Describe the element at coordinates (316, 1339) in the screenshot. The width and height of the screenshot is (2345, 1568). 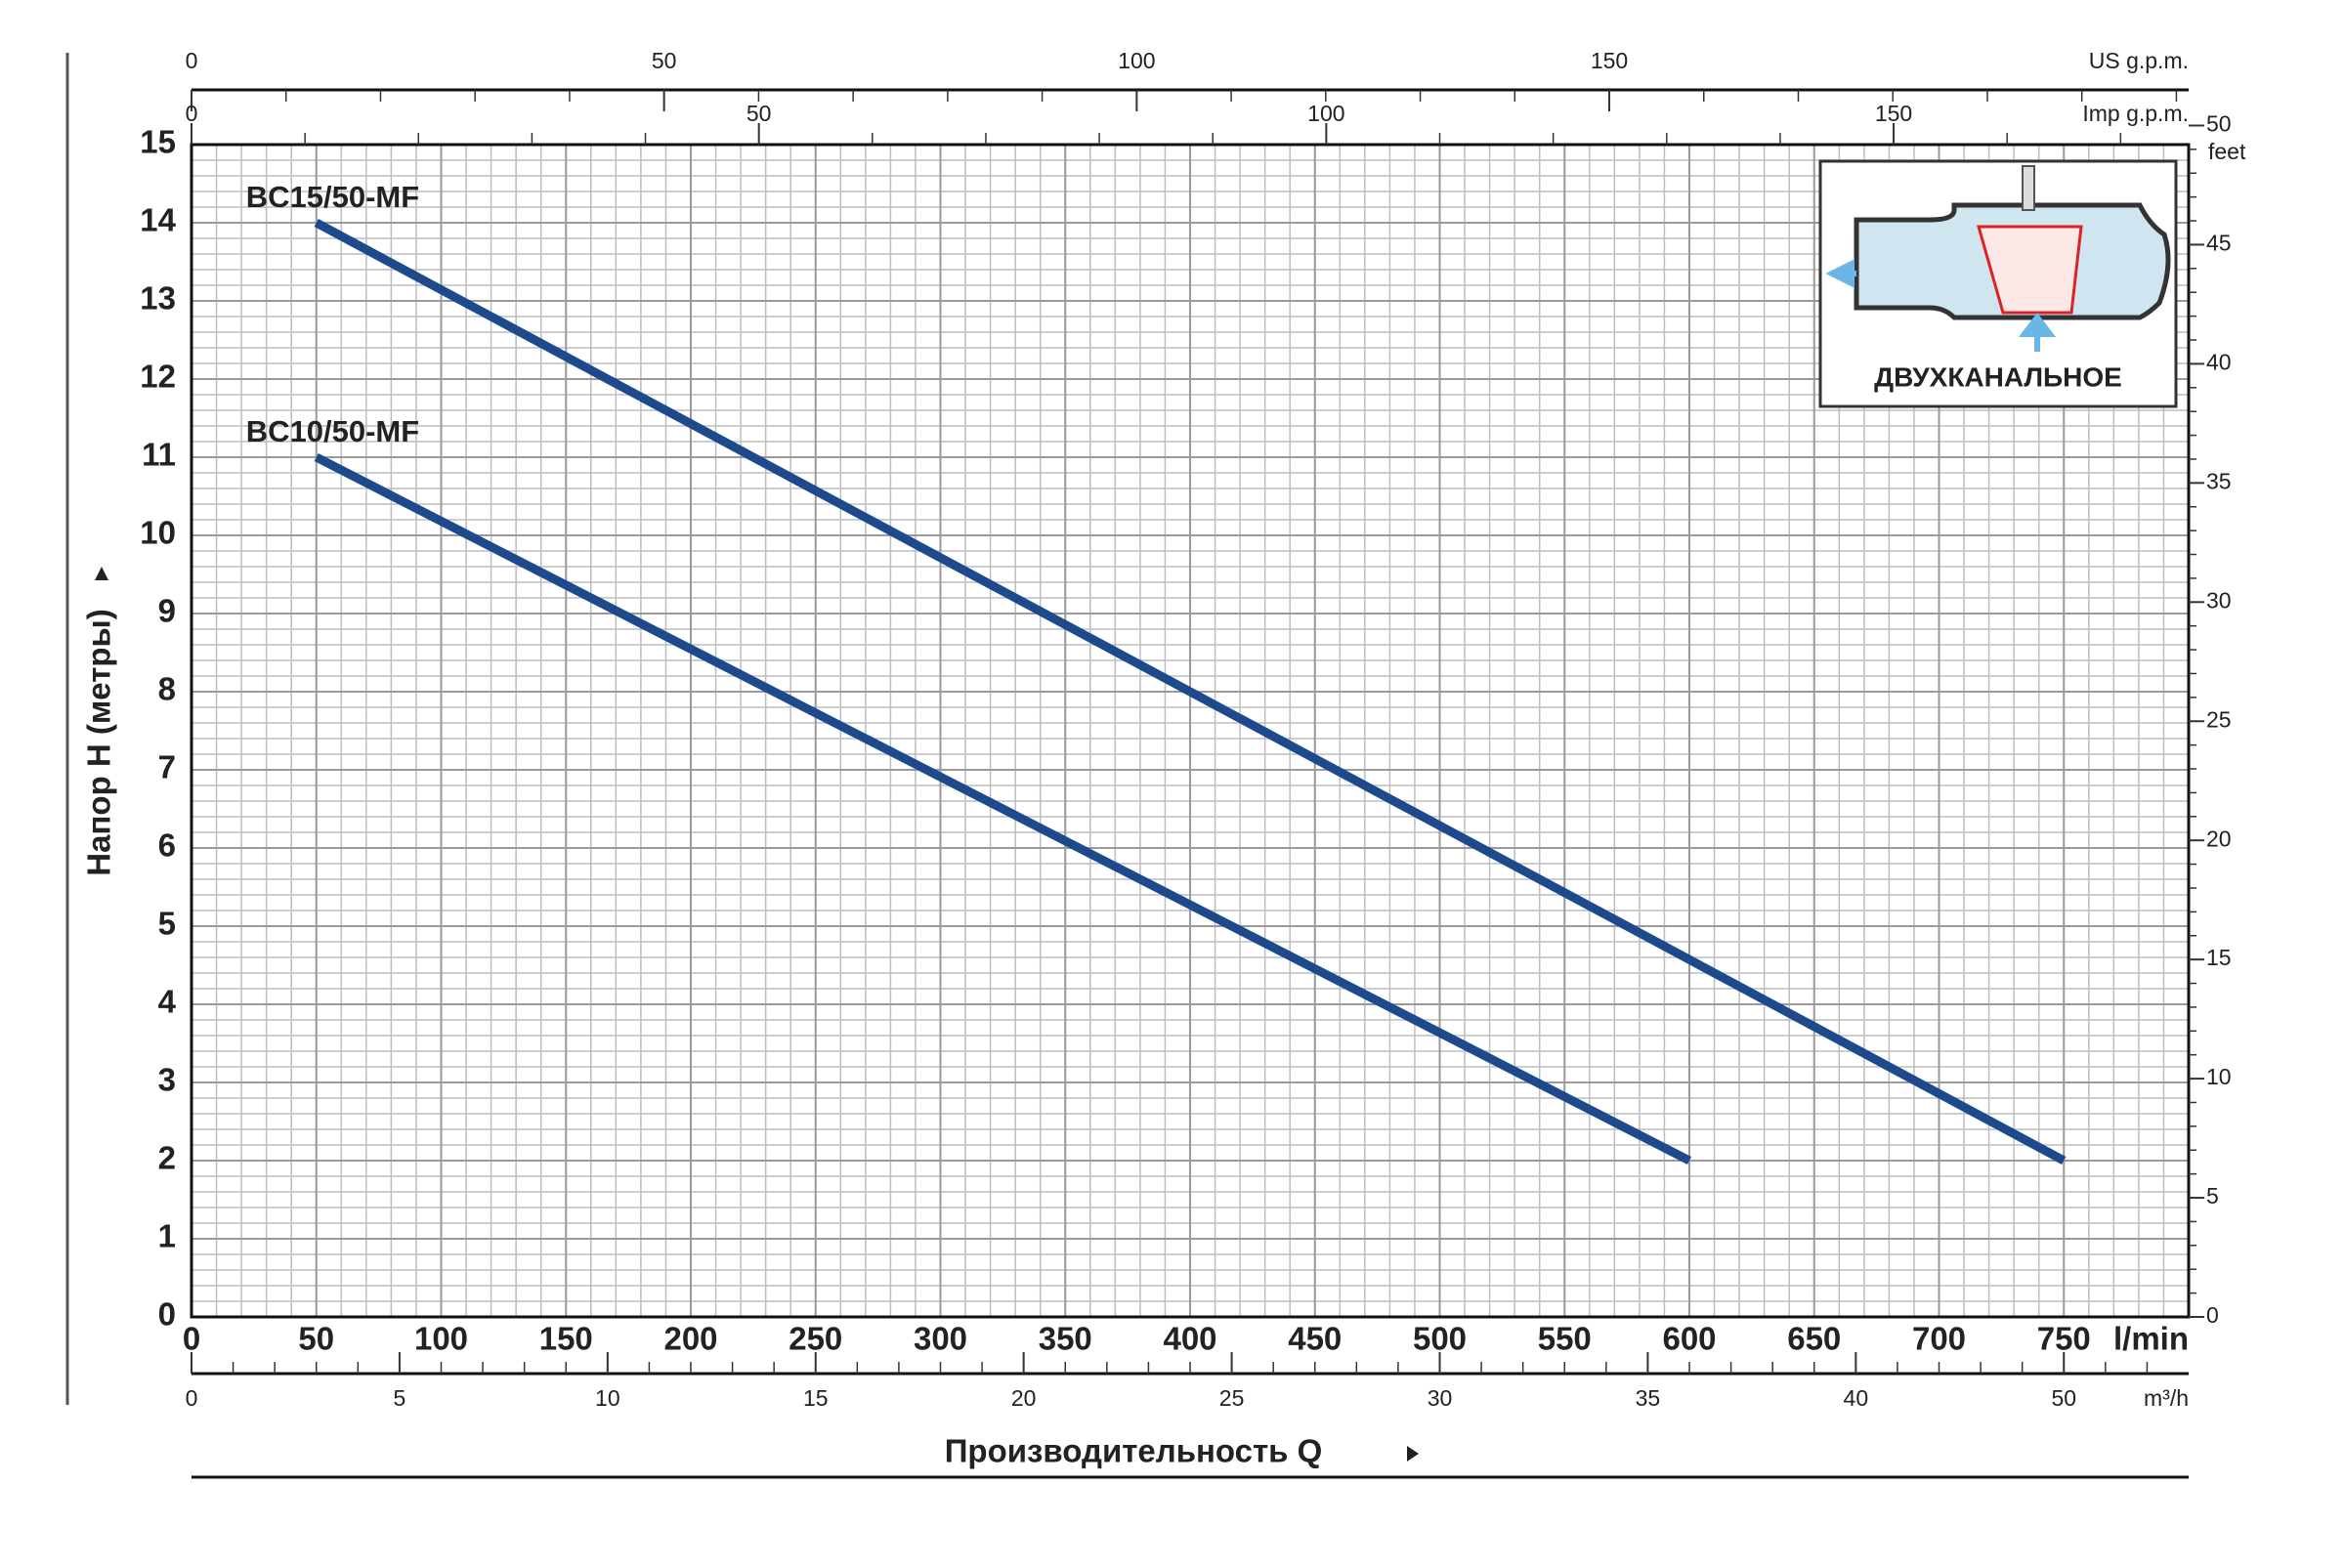
I see `x-tick-label: 50` at that location.